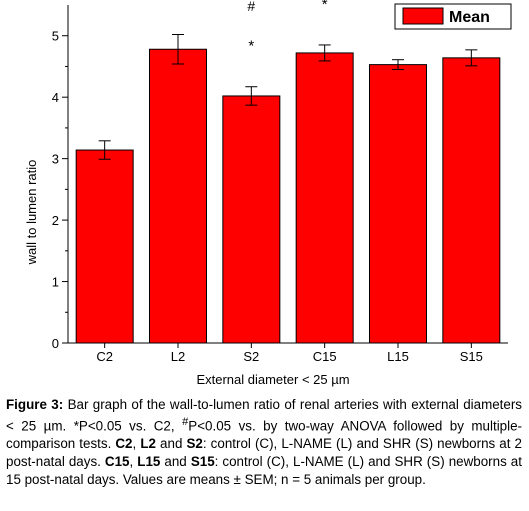  What do you see at coordinates (55, 220) in the screenshot?
I see `y-tick-label: 2` at bounding box center [55, 220].